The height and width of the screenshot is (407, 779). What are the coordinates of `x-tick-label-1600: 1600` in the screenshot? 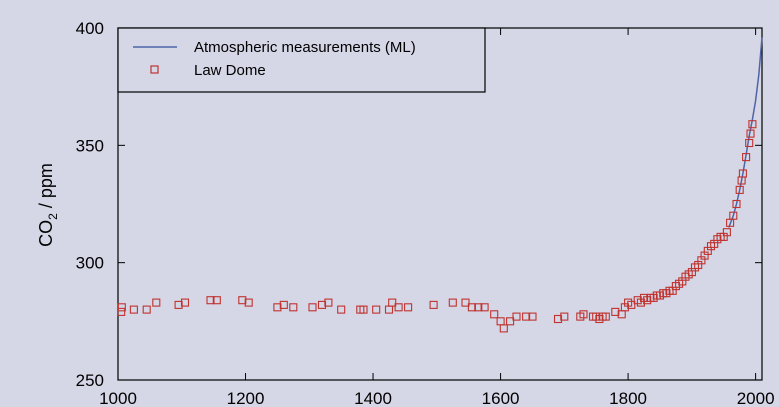 It's located at (501, 398).